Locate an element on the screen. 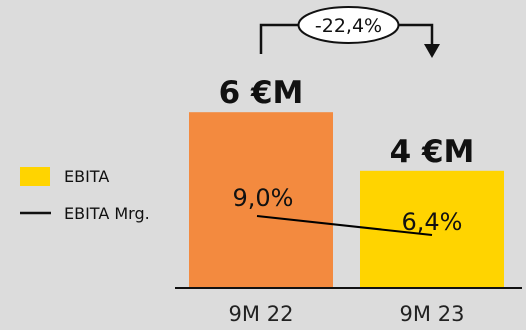 The image size is (526, 330). legend-swatch-ebita is located at coordinates (35, 176).